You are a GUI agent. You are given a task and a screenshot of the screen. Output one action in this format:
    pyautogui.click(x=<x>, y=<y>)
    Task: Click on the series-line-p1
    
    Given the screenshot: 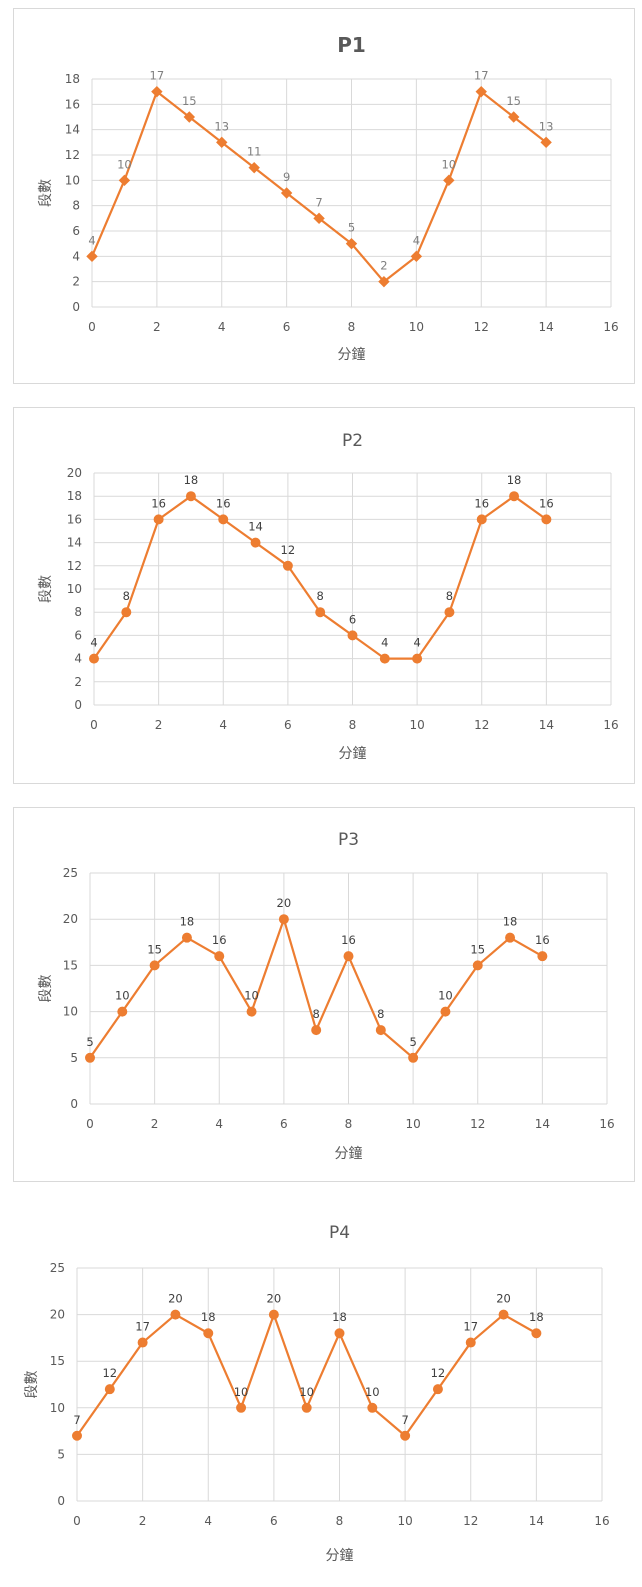 What is the action you would take?
    pyautogui.click(x=318, y=186)
    